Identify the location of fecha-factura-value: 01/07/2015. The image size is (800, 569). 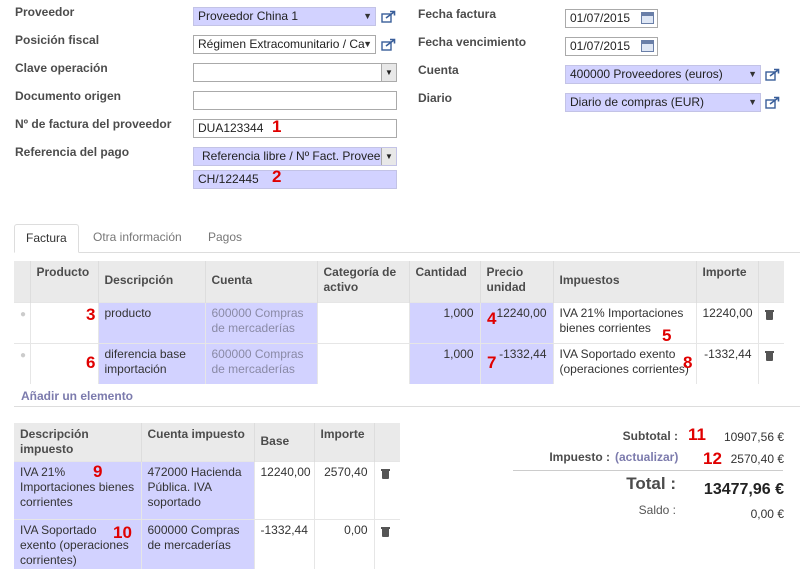
(600, 18).